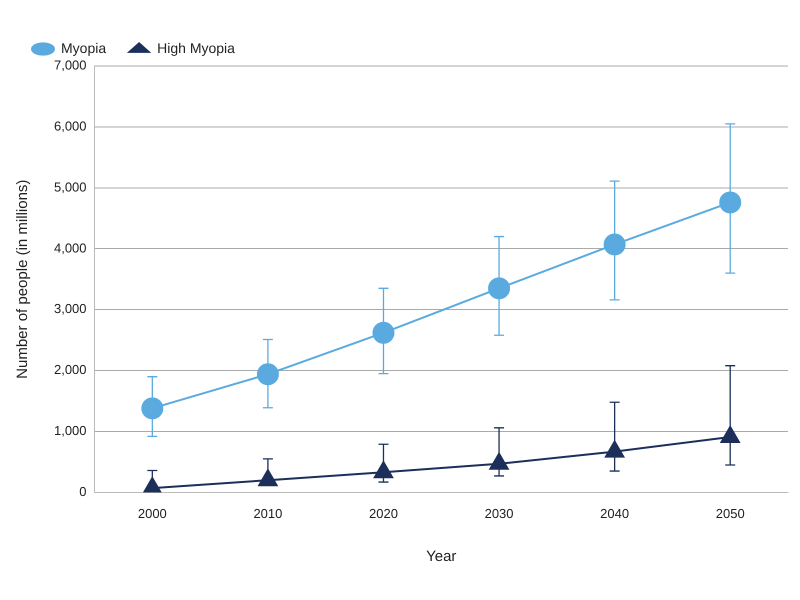 This screenshot has width=800, height=600. Describe the element at coordinates (441, 557) in the screenshot. I see `x-axis-title: Year` at that location.